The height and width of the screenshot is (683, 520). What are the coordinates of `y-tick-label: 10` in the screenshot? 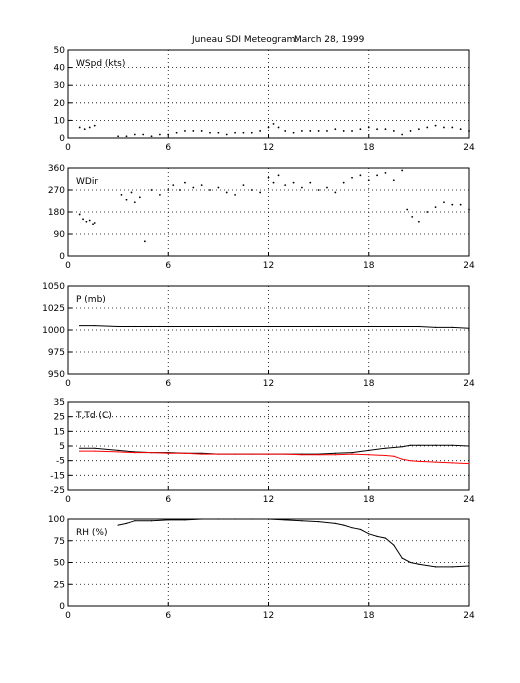 It's located at (60, 121).